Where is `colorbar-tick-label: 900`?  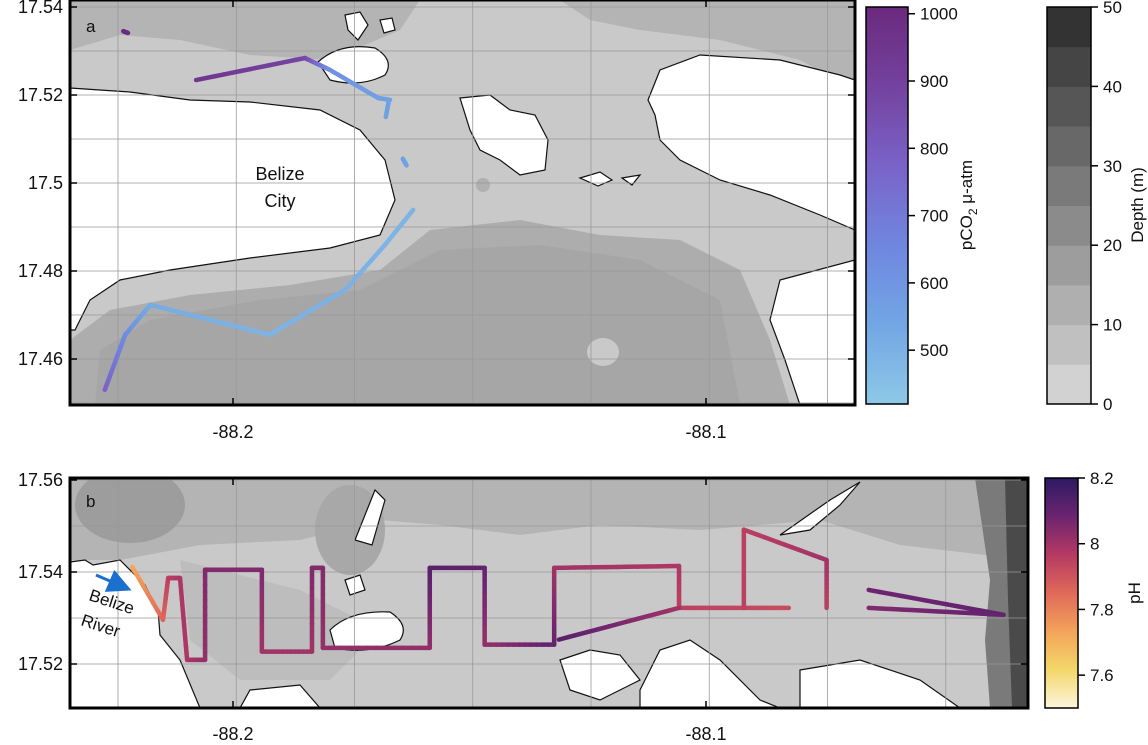 colorbar-tick-label: 900 is located at coordinates (934, 81).